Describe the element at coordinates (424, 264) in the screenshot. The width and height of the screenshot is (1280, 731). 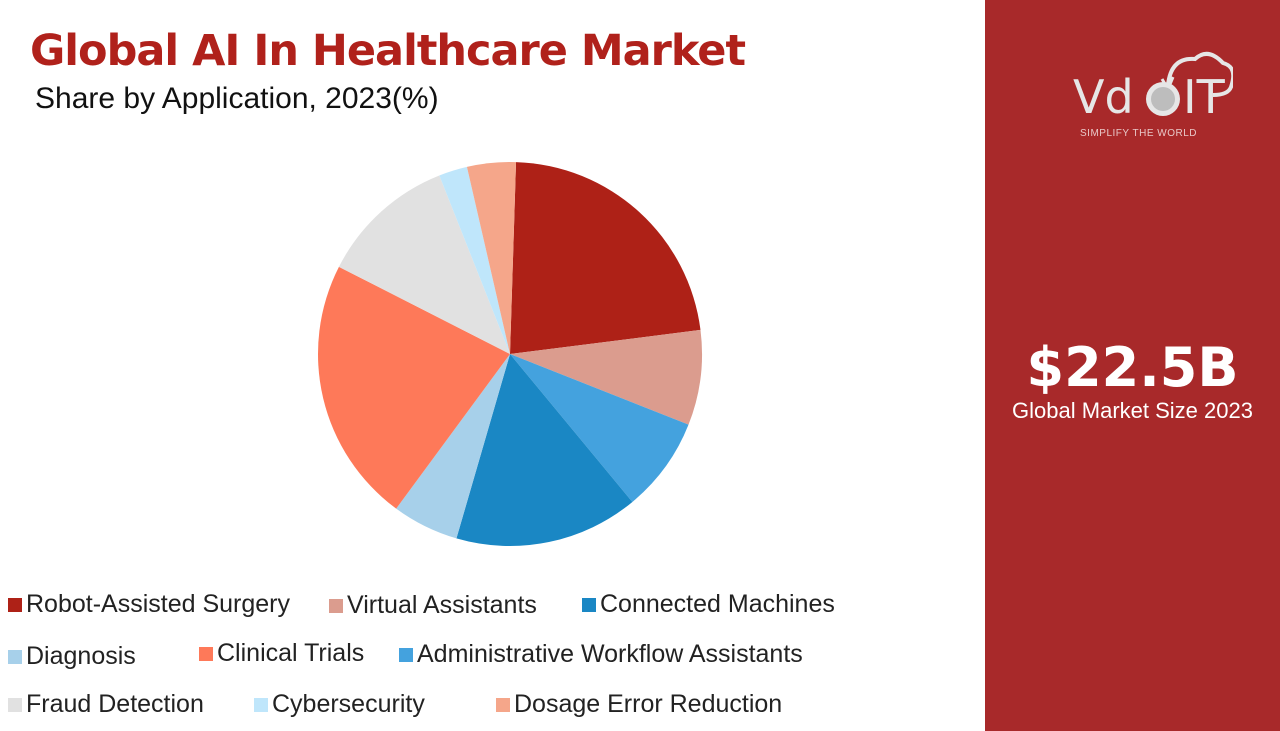
I see `pie-slice-fraud-detection` at that location.